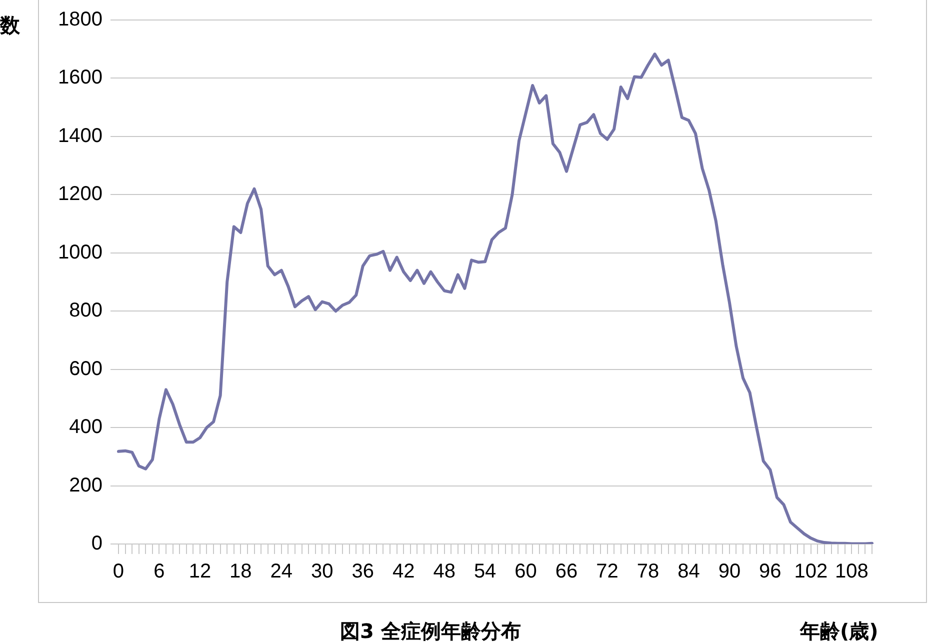 The height and width of the screenshot is (643, 933). I want to click on x-tick-label: 24, so click(281, 571).